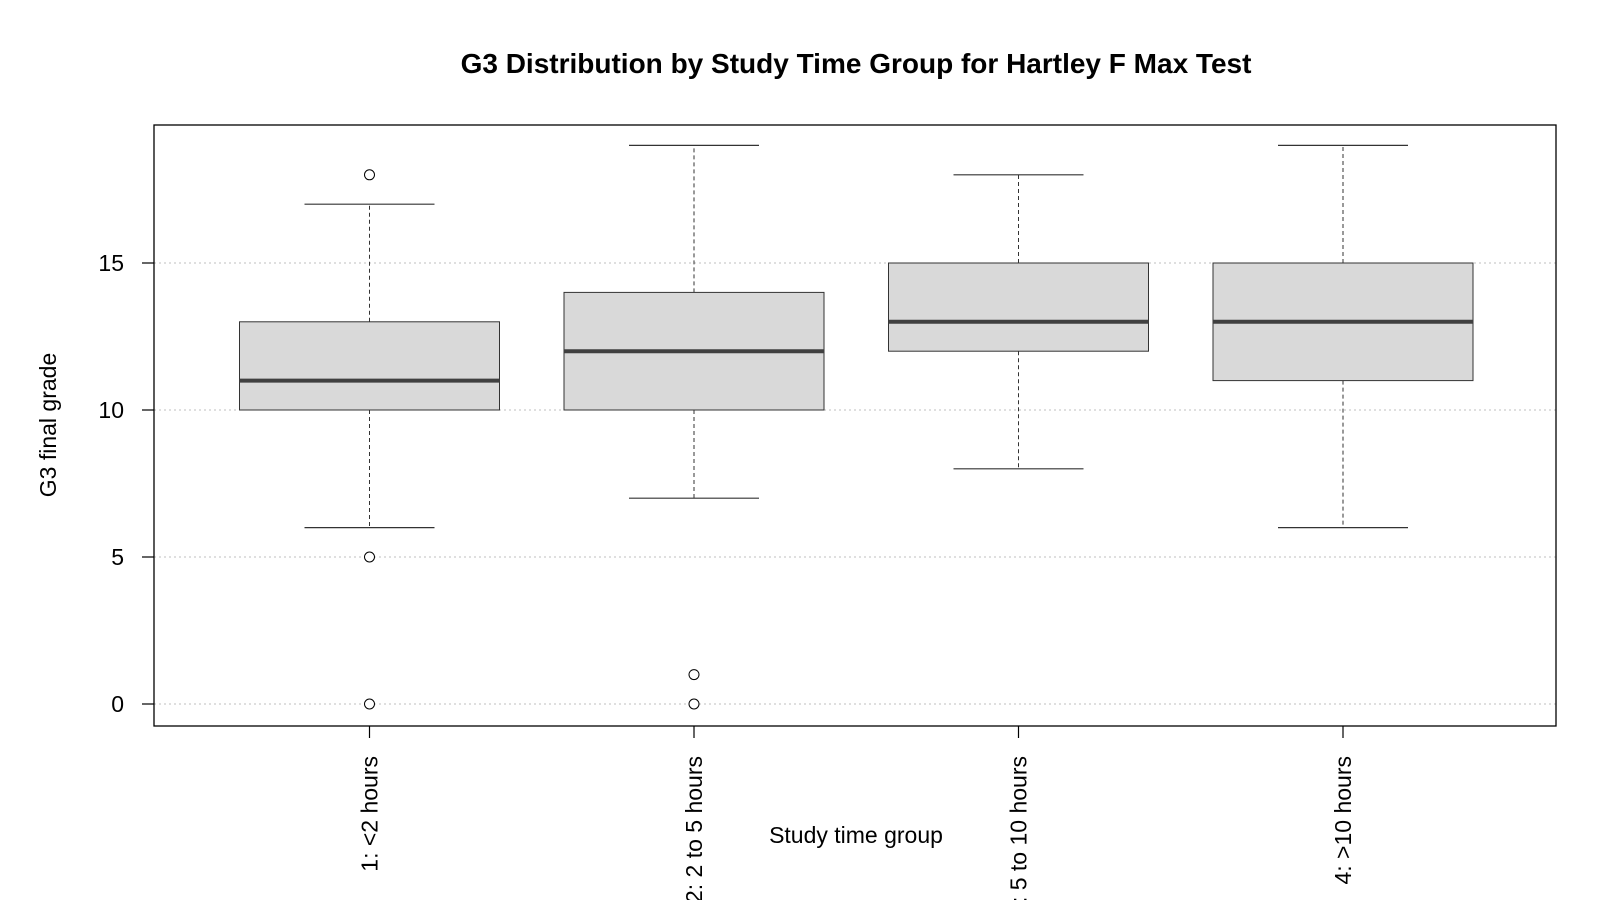  What do you see at coordinates (117, 704) in the screenshot?
I see `y-tick-label: 0` at bounding box center [117, 704].